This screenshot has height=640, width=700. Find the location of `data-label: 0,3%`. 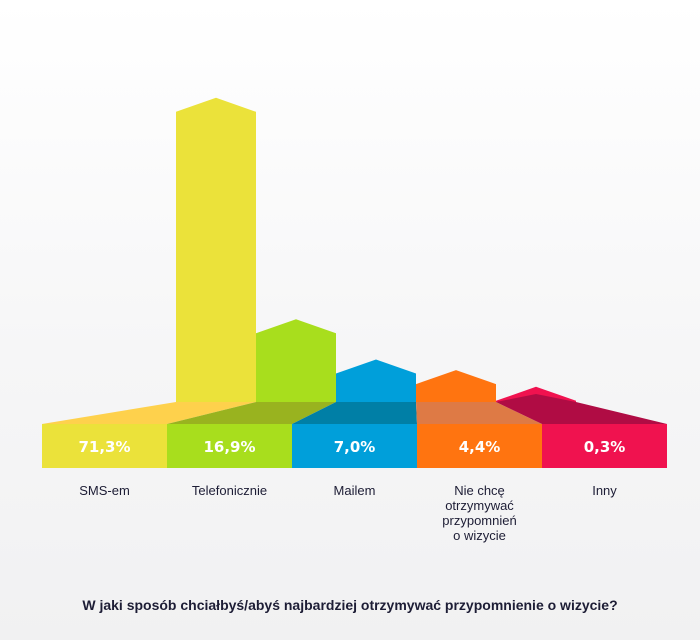

data-label: 0,3% is located at coordinates (605, 447).